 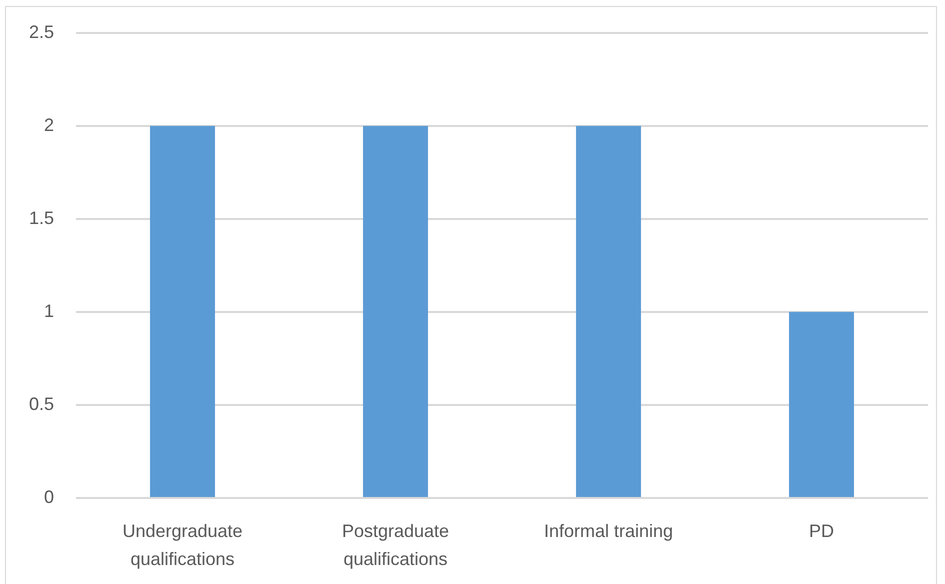 What do you see at coordinates (609, 530) in the screenshot?
I see `x-tick-label: Informal training` at bounding box center [609, 530].